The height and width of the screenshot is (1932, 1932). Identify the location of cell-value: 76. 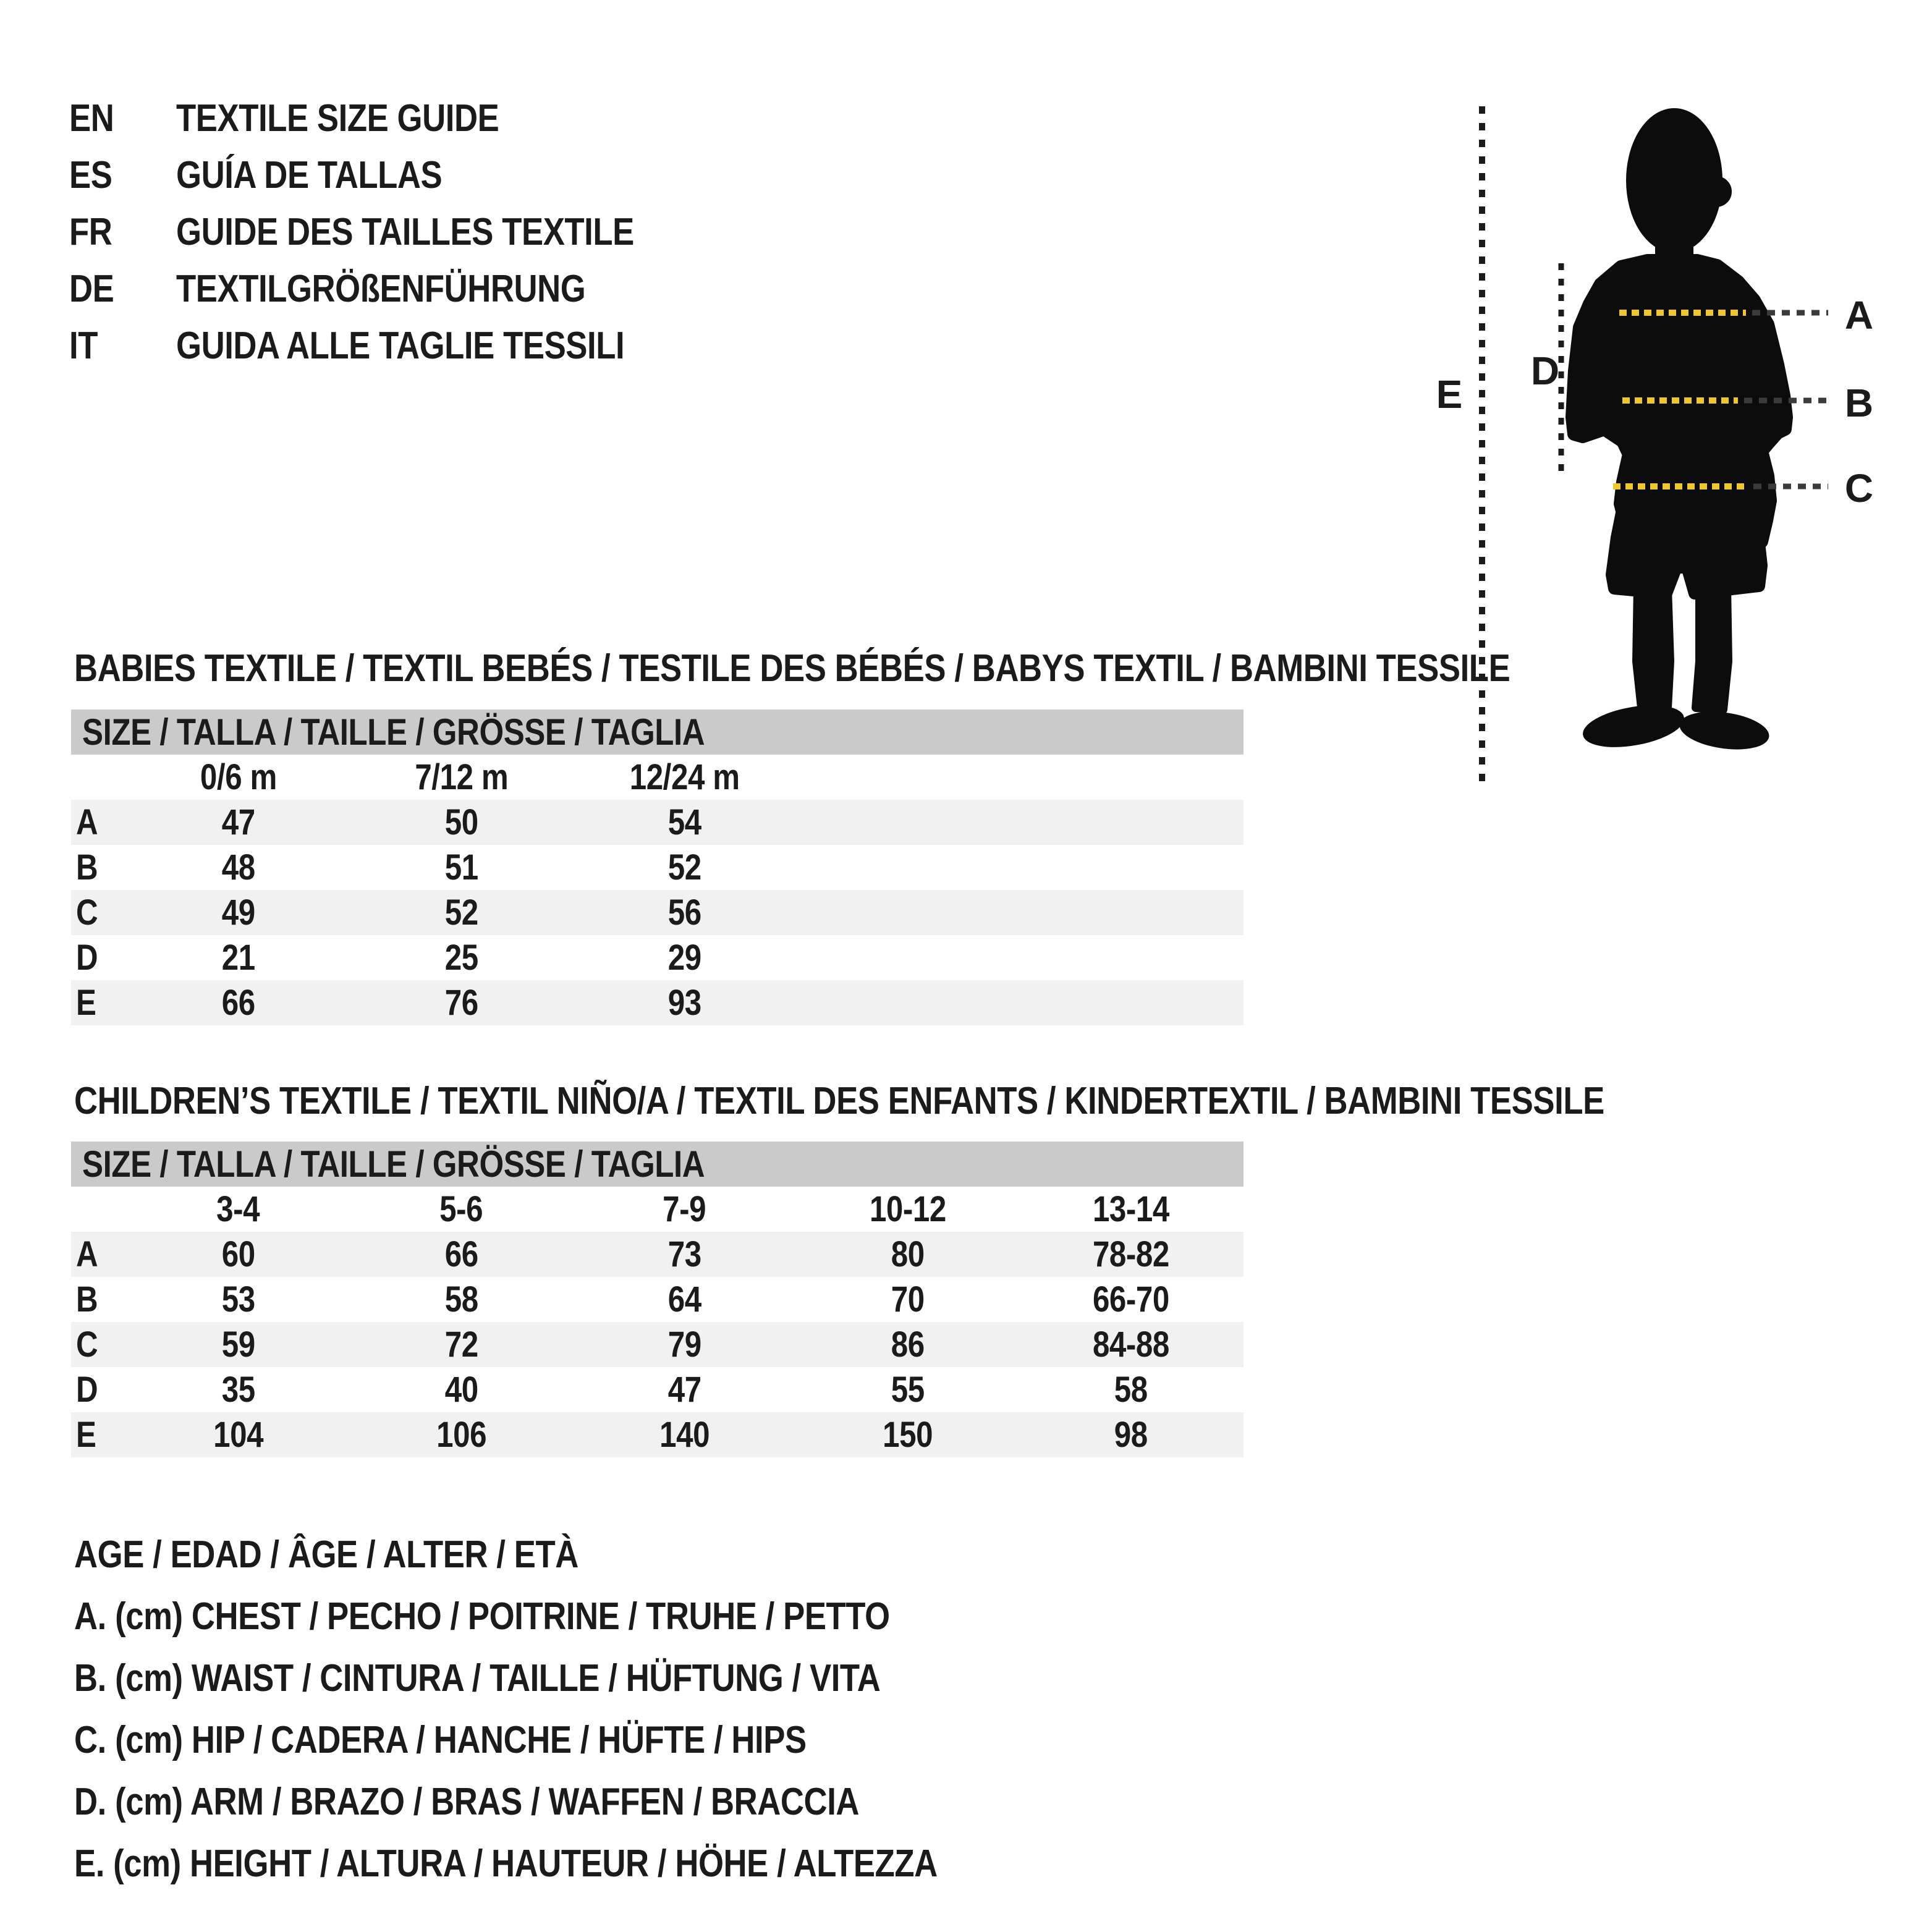
(461, 1003).